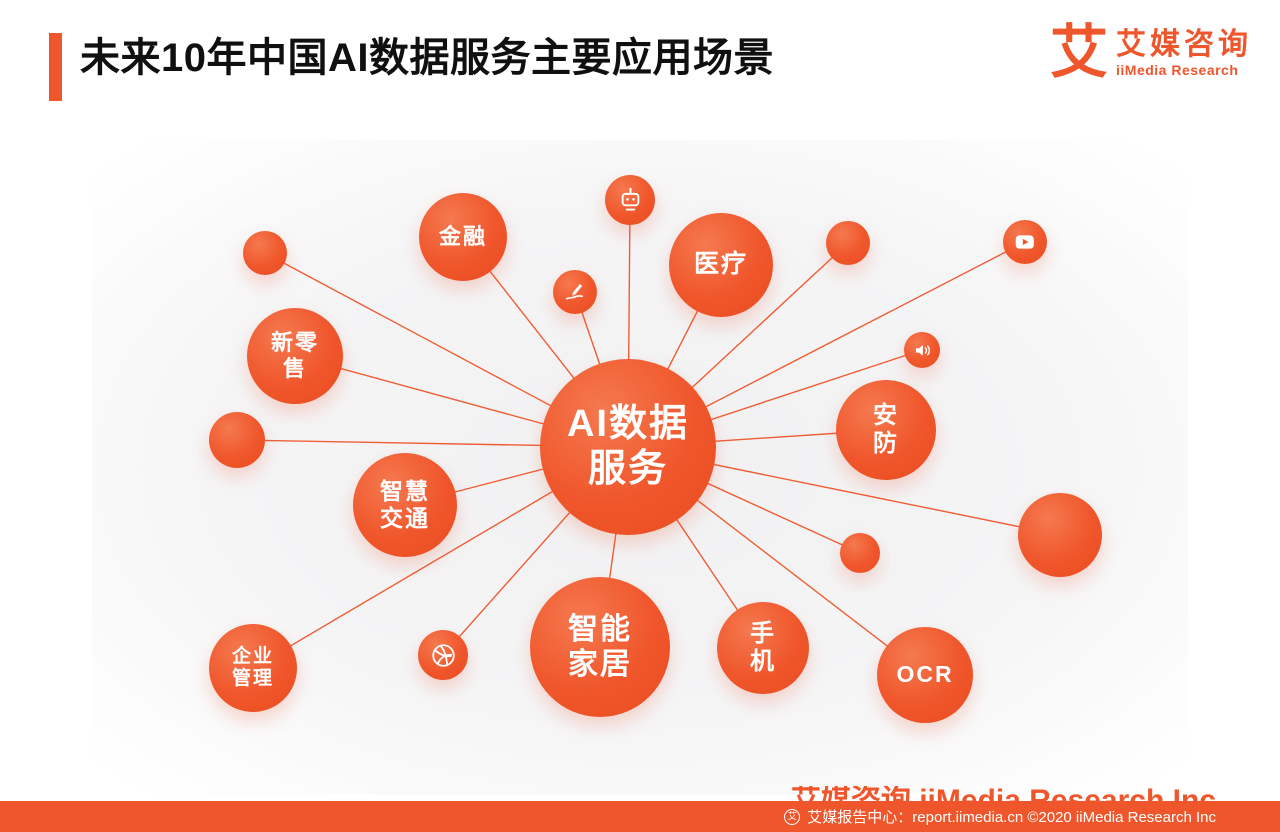 Image resolution: width=1280 pixels, height=832 pixels. Describe the element at coordinates (860, 553) in the screenshot. I see `node-dot-mid-right` at that location.